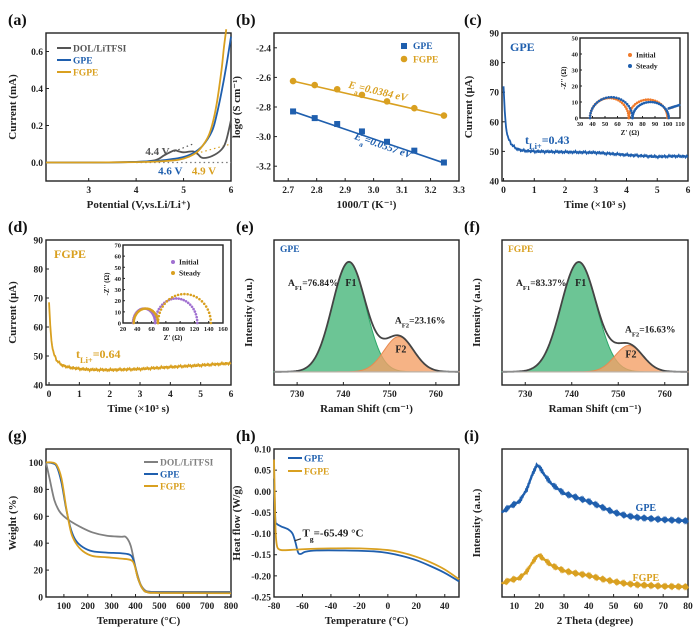  What do you see at coordinates (195, 329) in the screenshot?
I see `inset-x-tick-label: 120` at bounding box center [195, 329].